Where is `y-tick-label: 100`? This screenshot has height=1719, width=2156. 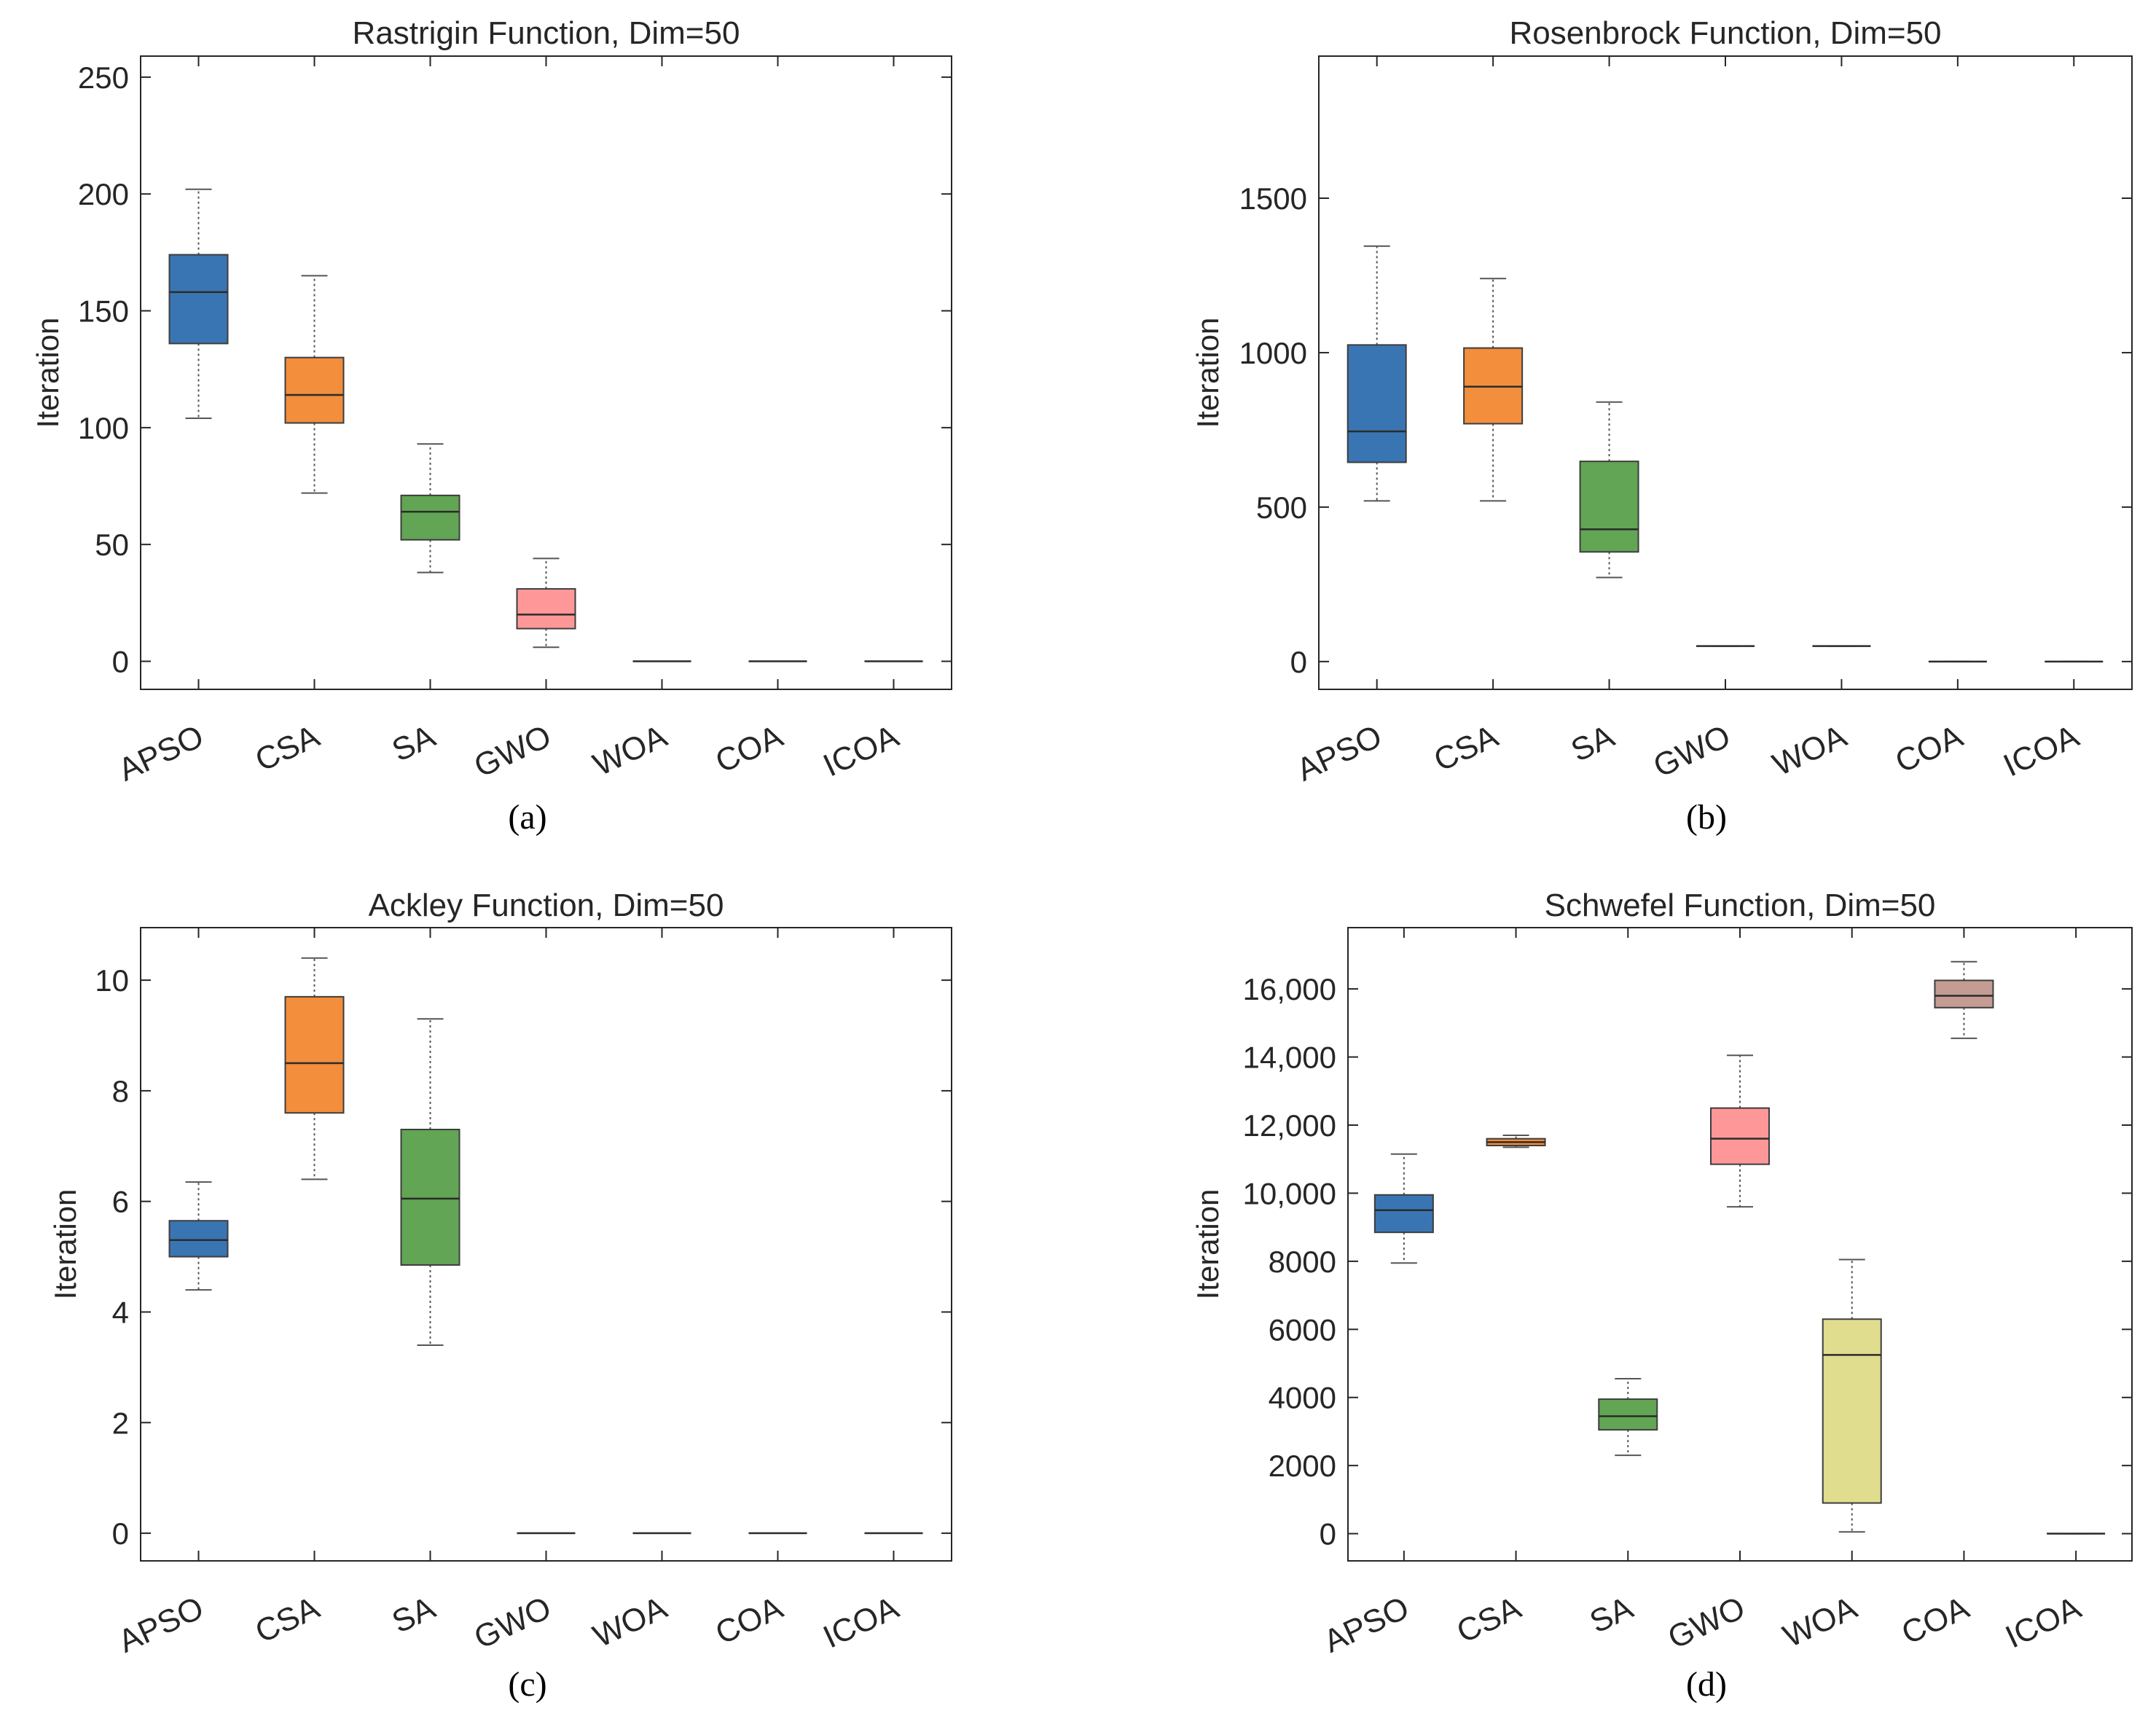 y-tick-label: 100 is located at coordinates (103, 428).